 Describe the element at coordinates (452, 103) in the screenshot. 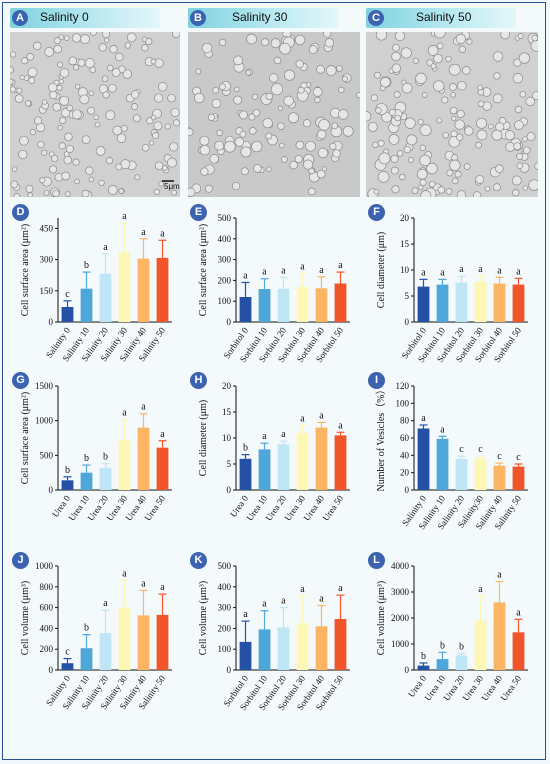

I see `micrograph-panel-c: C Salinity 50` at that location.